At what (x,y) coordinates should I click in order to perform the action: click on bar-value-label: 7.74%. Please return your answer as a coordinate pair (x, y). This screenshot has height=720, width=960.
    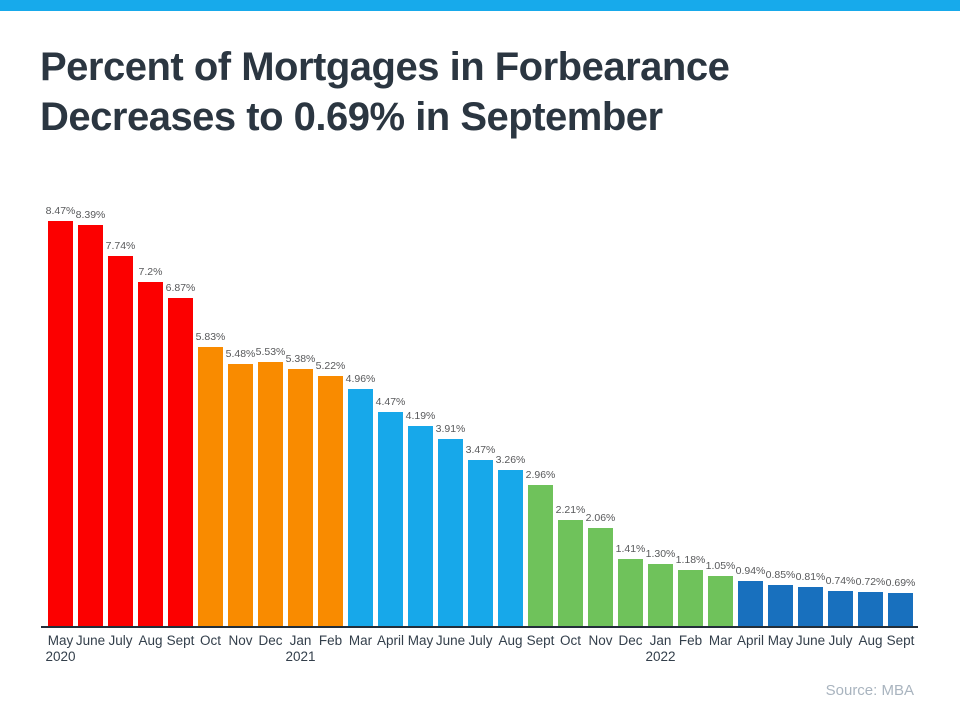
    Looking at the image, I should click on (120, 246).